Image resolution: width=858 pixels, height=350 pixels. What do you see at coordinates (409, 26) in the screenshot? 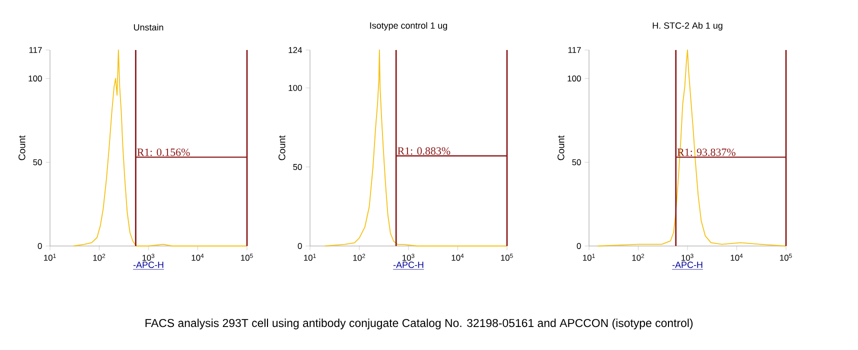
I see `chart-title: Isotype control 1 ug` at bounding box center [409, 26].